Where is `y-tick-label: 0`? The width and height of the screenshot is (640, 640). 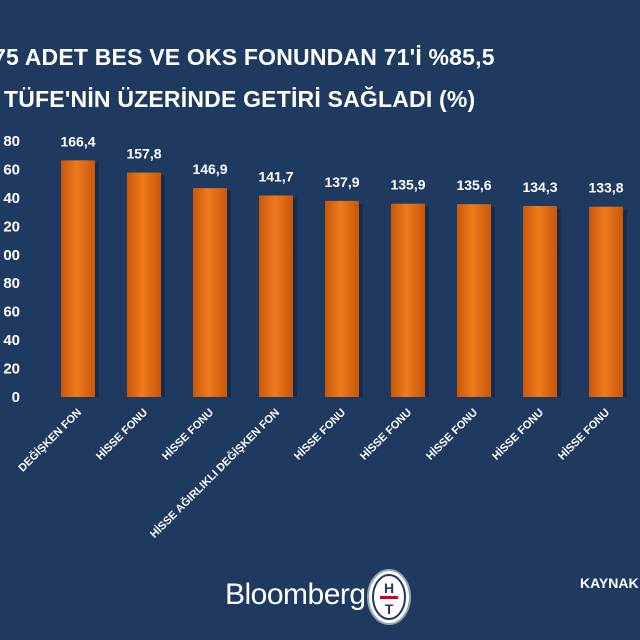
y-tick-label: 0 is located at coordinates (16, 397).